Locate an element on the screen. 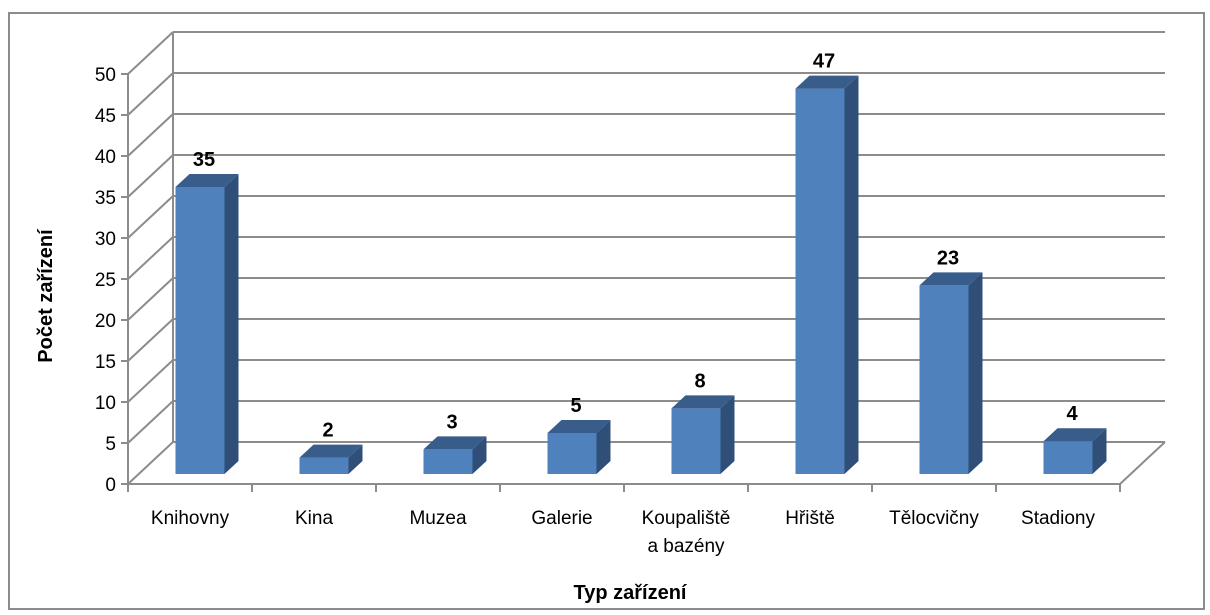 The image size is (1210, 615). y-tick-label: 10 is located at coordinates (105, 403).